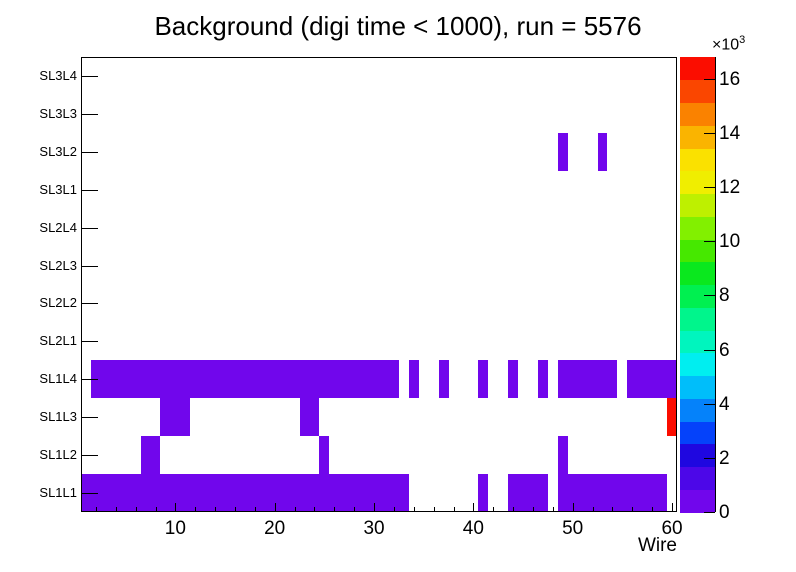  Describe the element at coordinates (58, 113) in the screenshot. I see `y-axis-label: SL3L3` at that location.